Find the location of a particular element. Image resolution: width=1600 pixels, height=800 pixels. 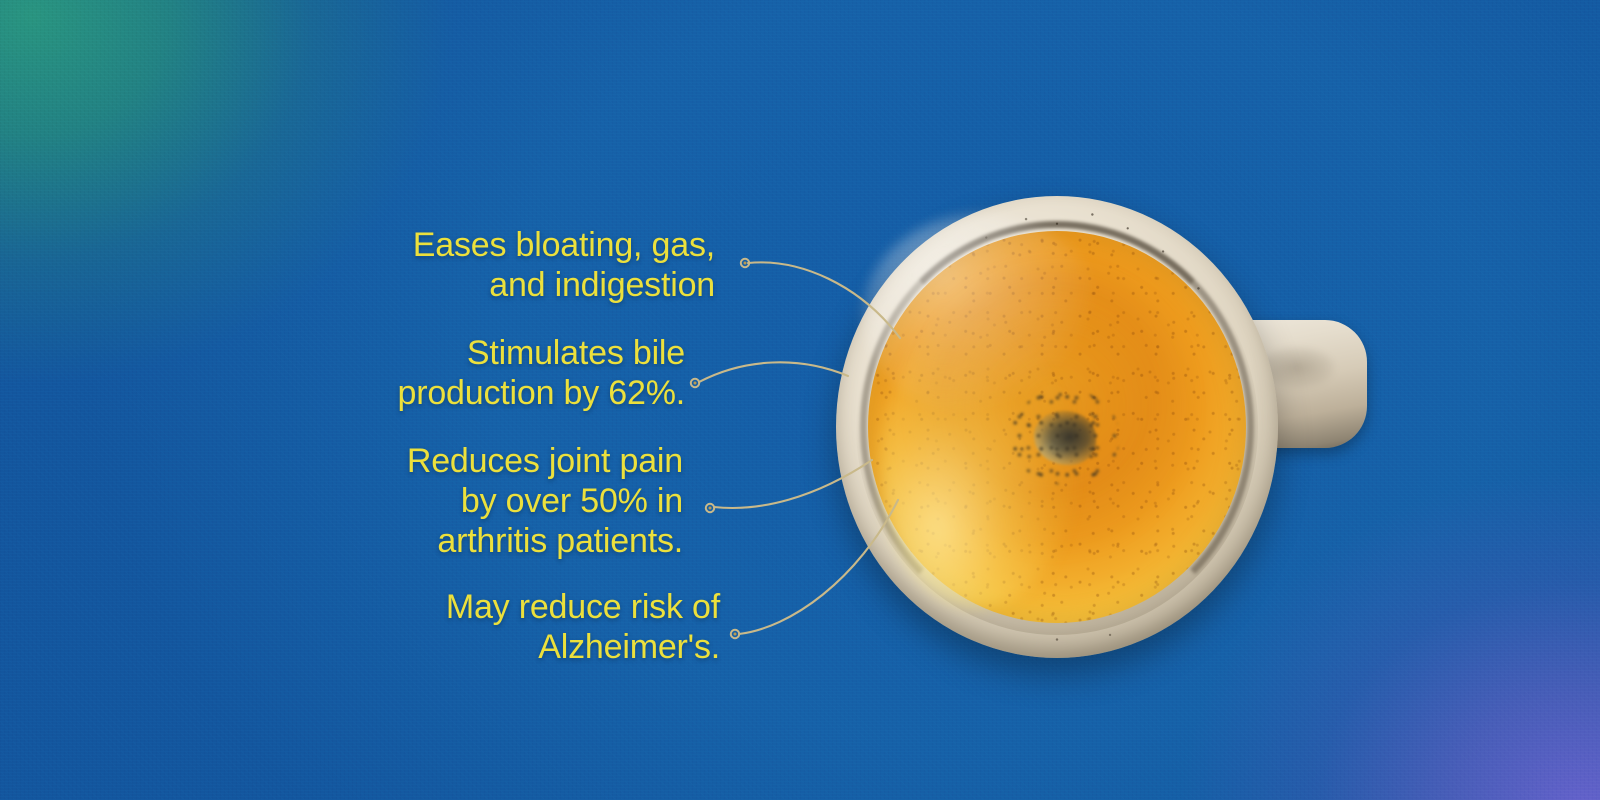

callout-text-bloating: Eases bloating, gas, and indigestion is located at coordinates (563, 265).